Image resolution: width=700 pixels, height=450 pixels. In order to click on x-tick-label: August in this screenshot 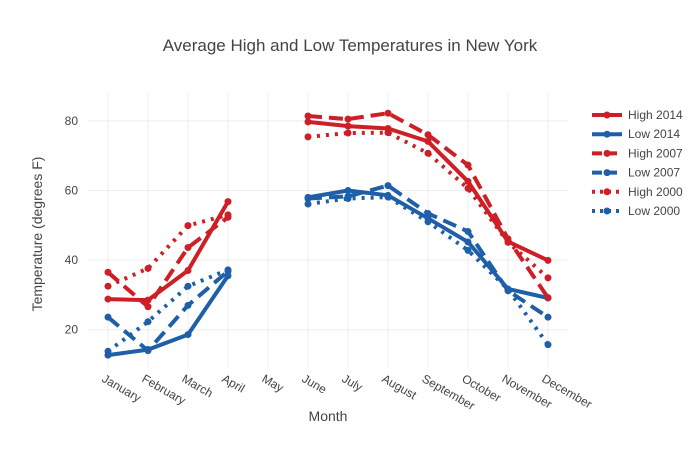, I will do `click(400, 386)`.